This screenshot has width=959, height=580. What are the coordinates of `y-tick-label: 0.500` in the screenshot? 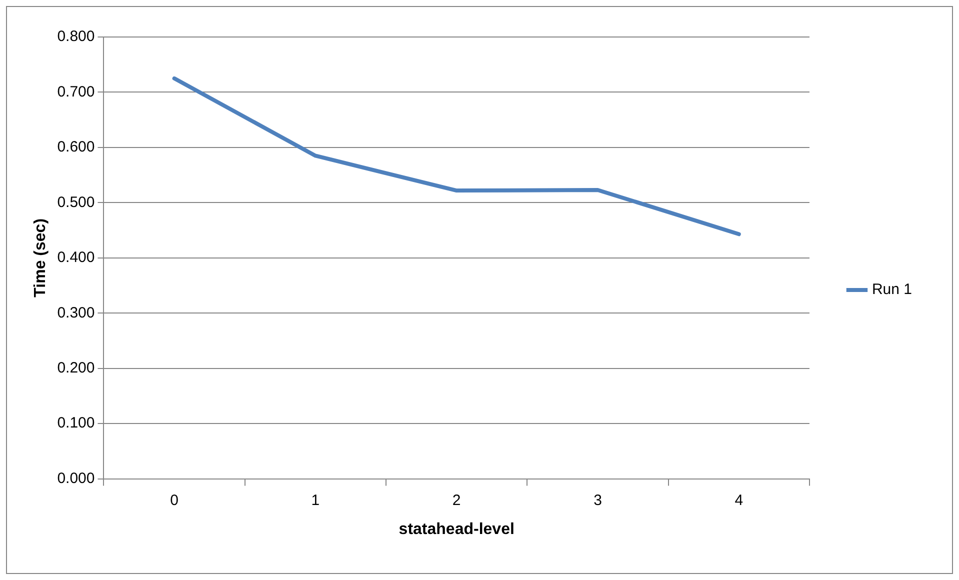 It's located at (76, 202).